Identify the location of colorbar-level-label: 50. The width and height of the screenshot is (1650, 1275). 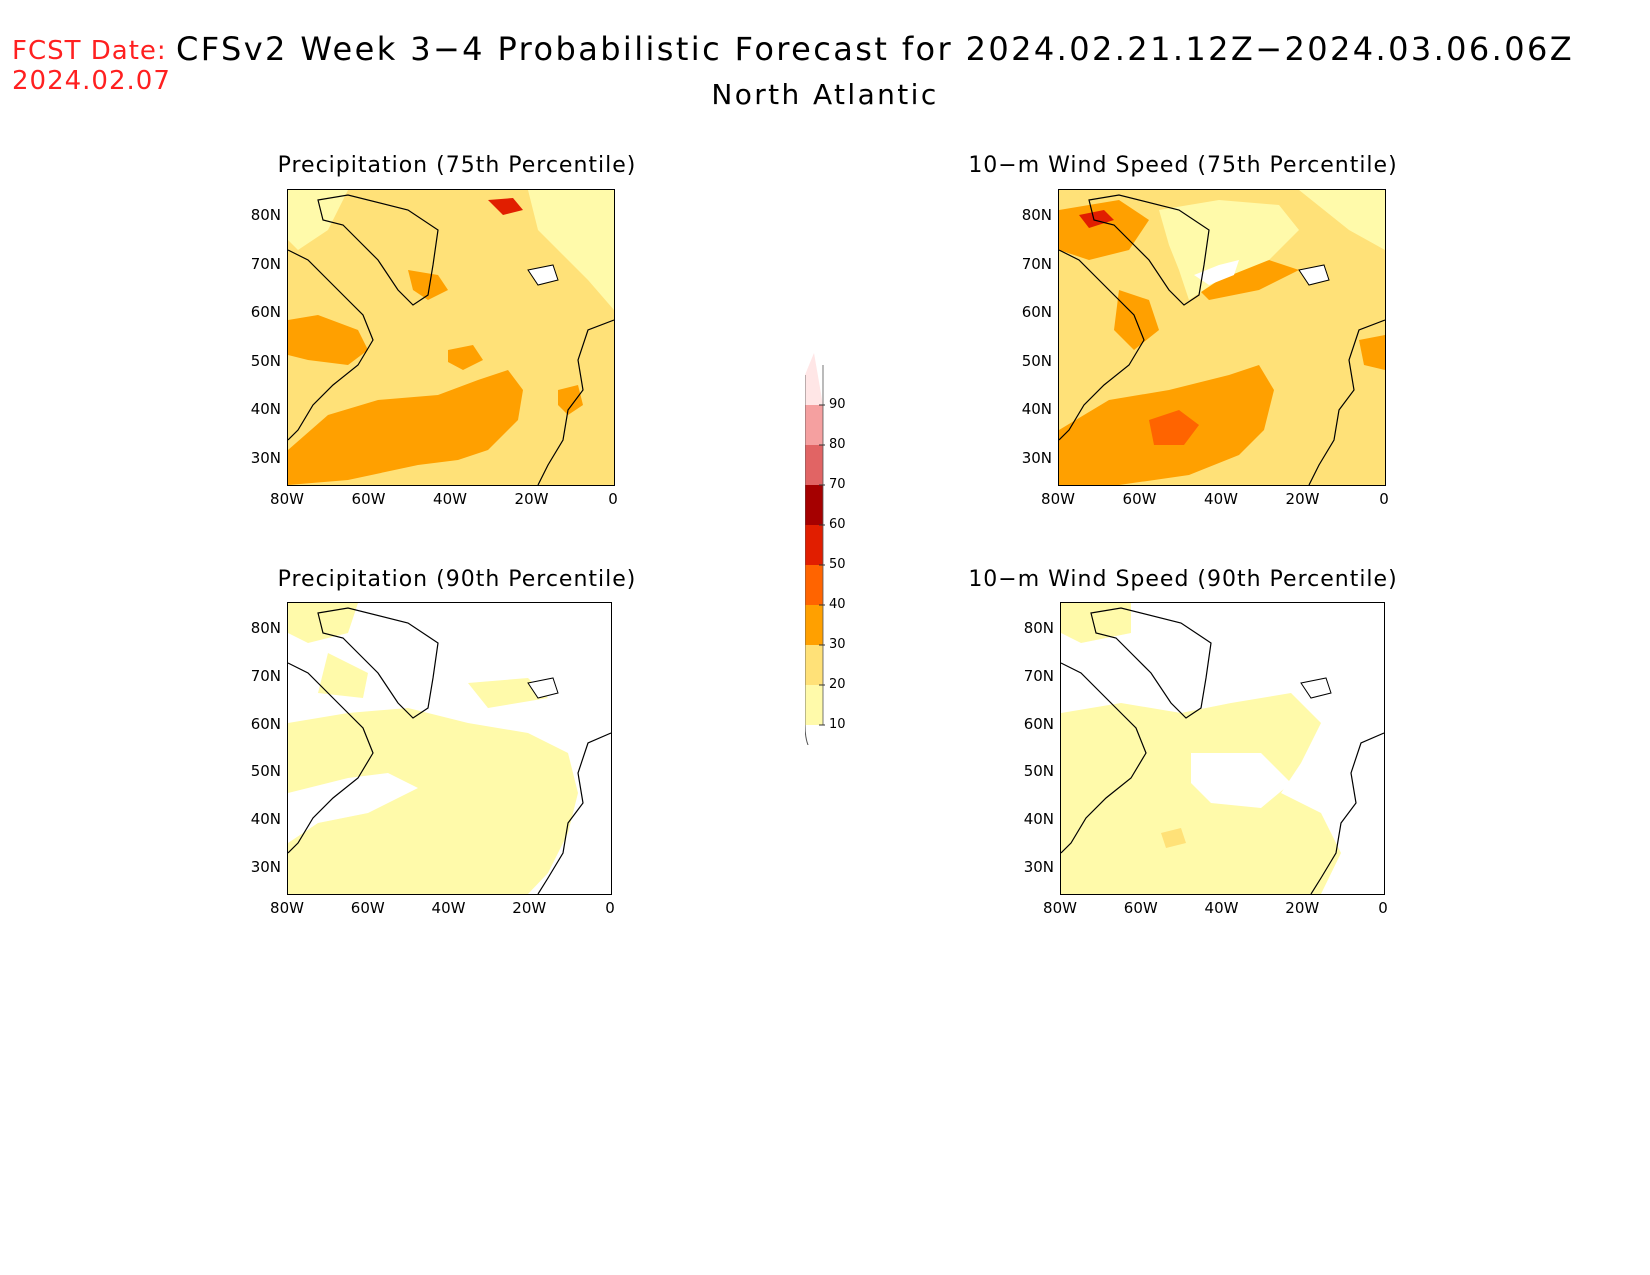
(837, 564).